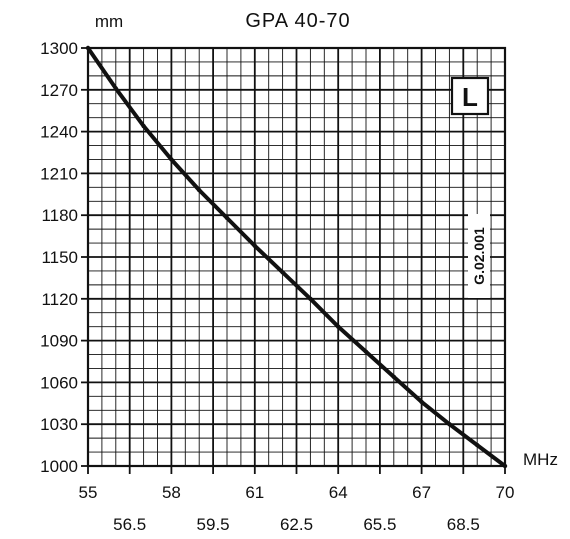 Image resolution: width=570 pixels, height=539 pixels. What do you see at coordinates (463, 524) in the screenshot?
I see `x-tick-label-minor: 68.5` at bounding box center [463, 524].